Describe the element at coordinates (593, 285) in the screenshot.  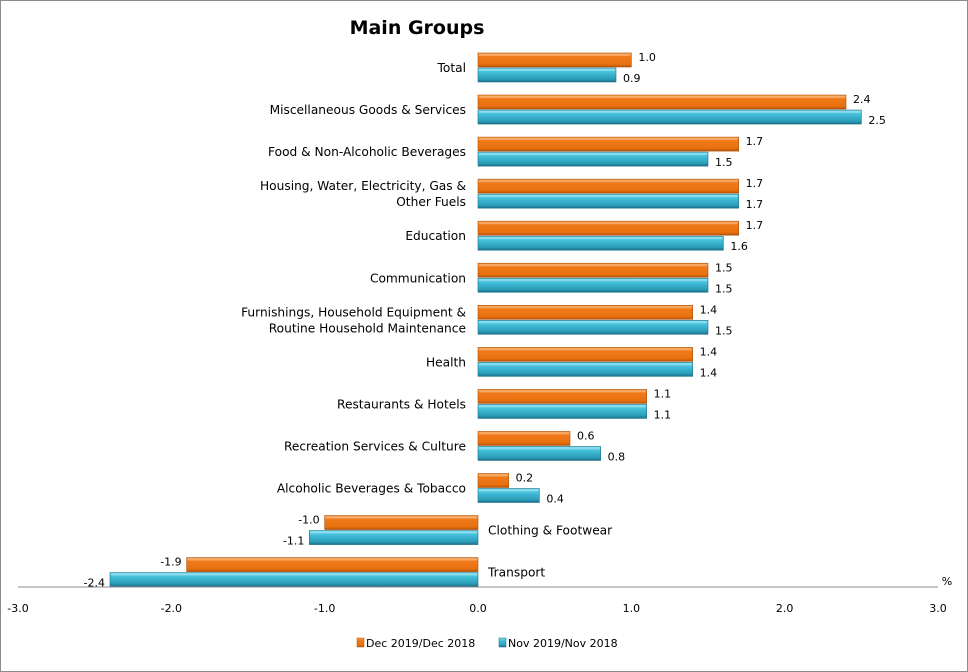
I see `bar-communication-nov-2019` at that location.